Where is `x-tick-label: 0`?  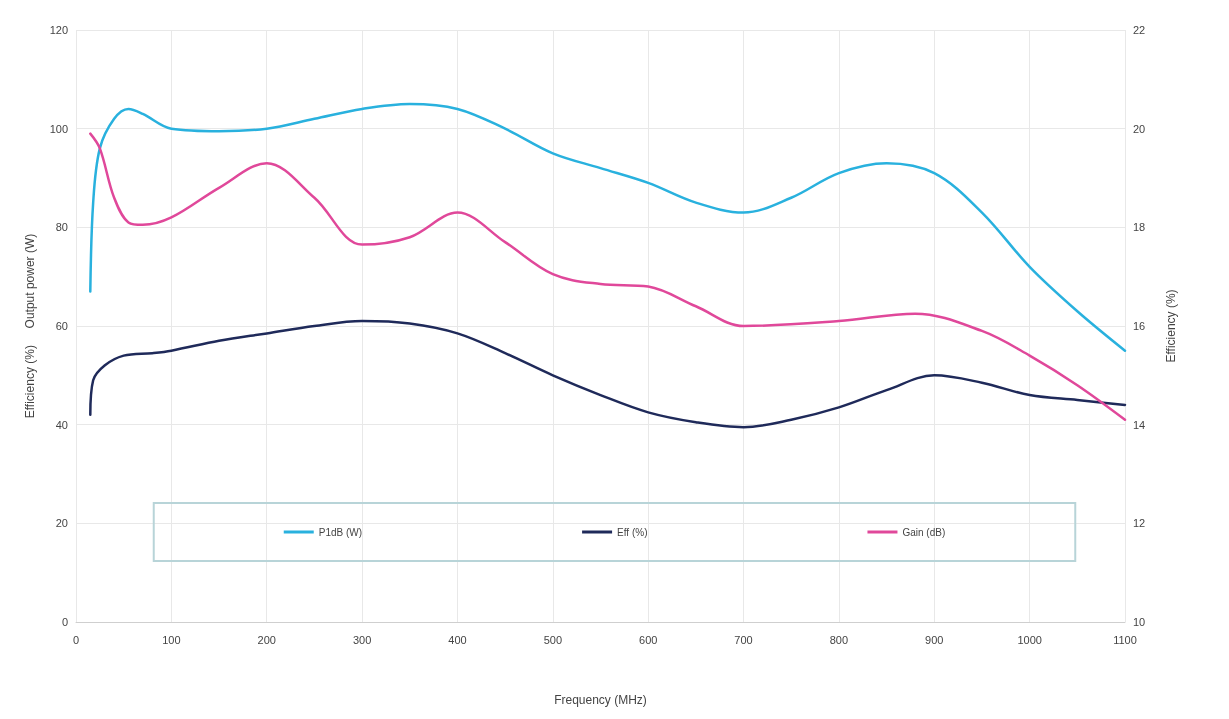
x-tick-label: 0 is located at coordinates (76, 639).